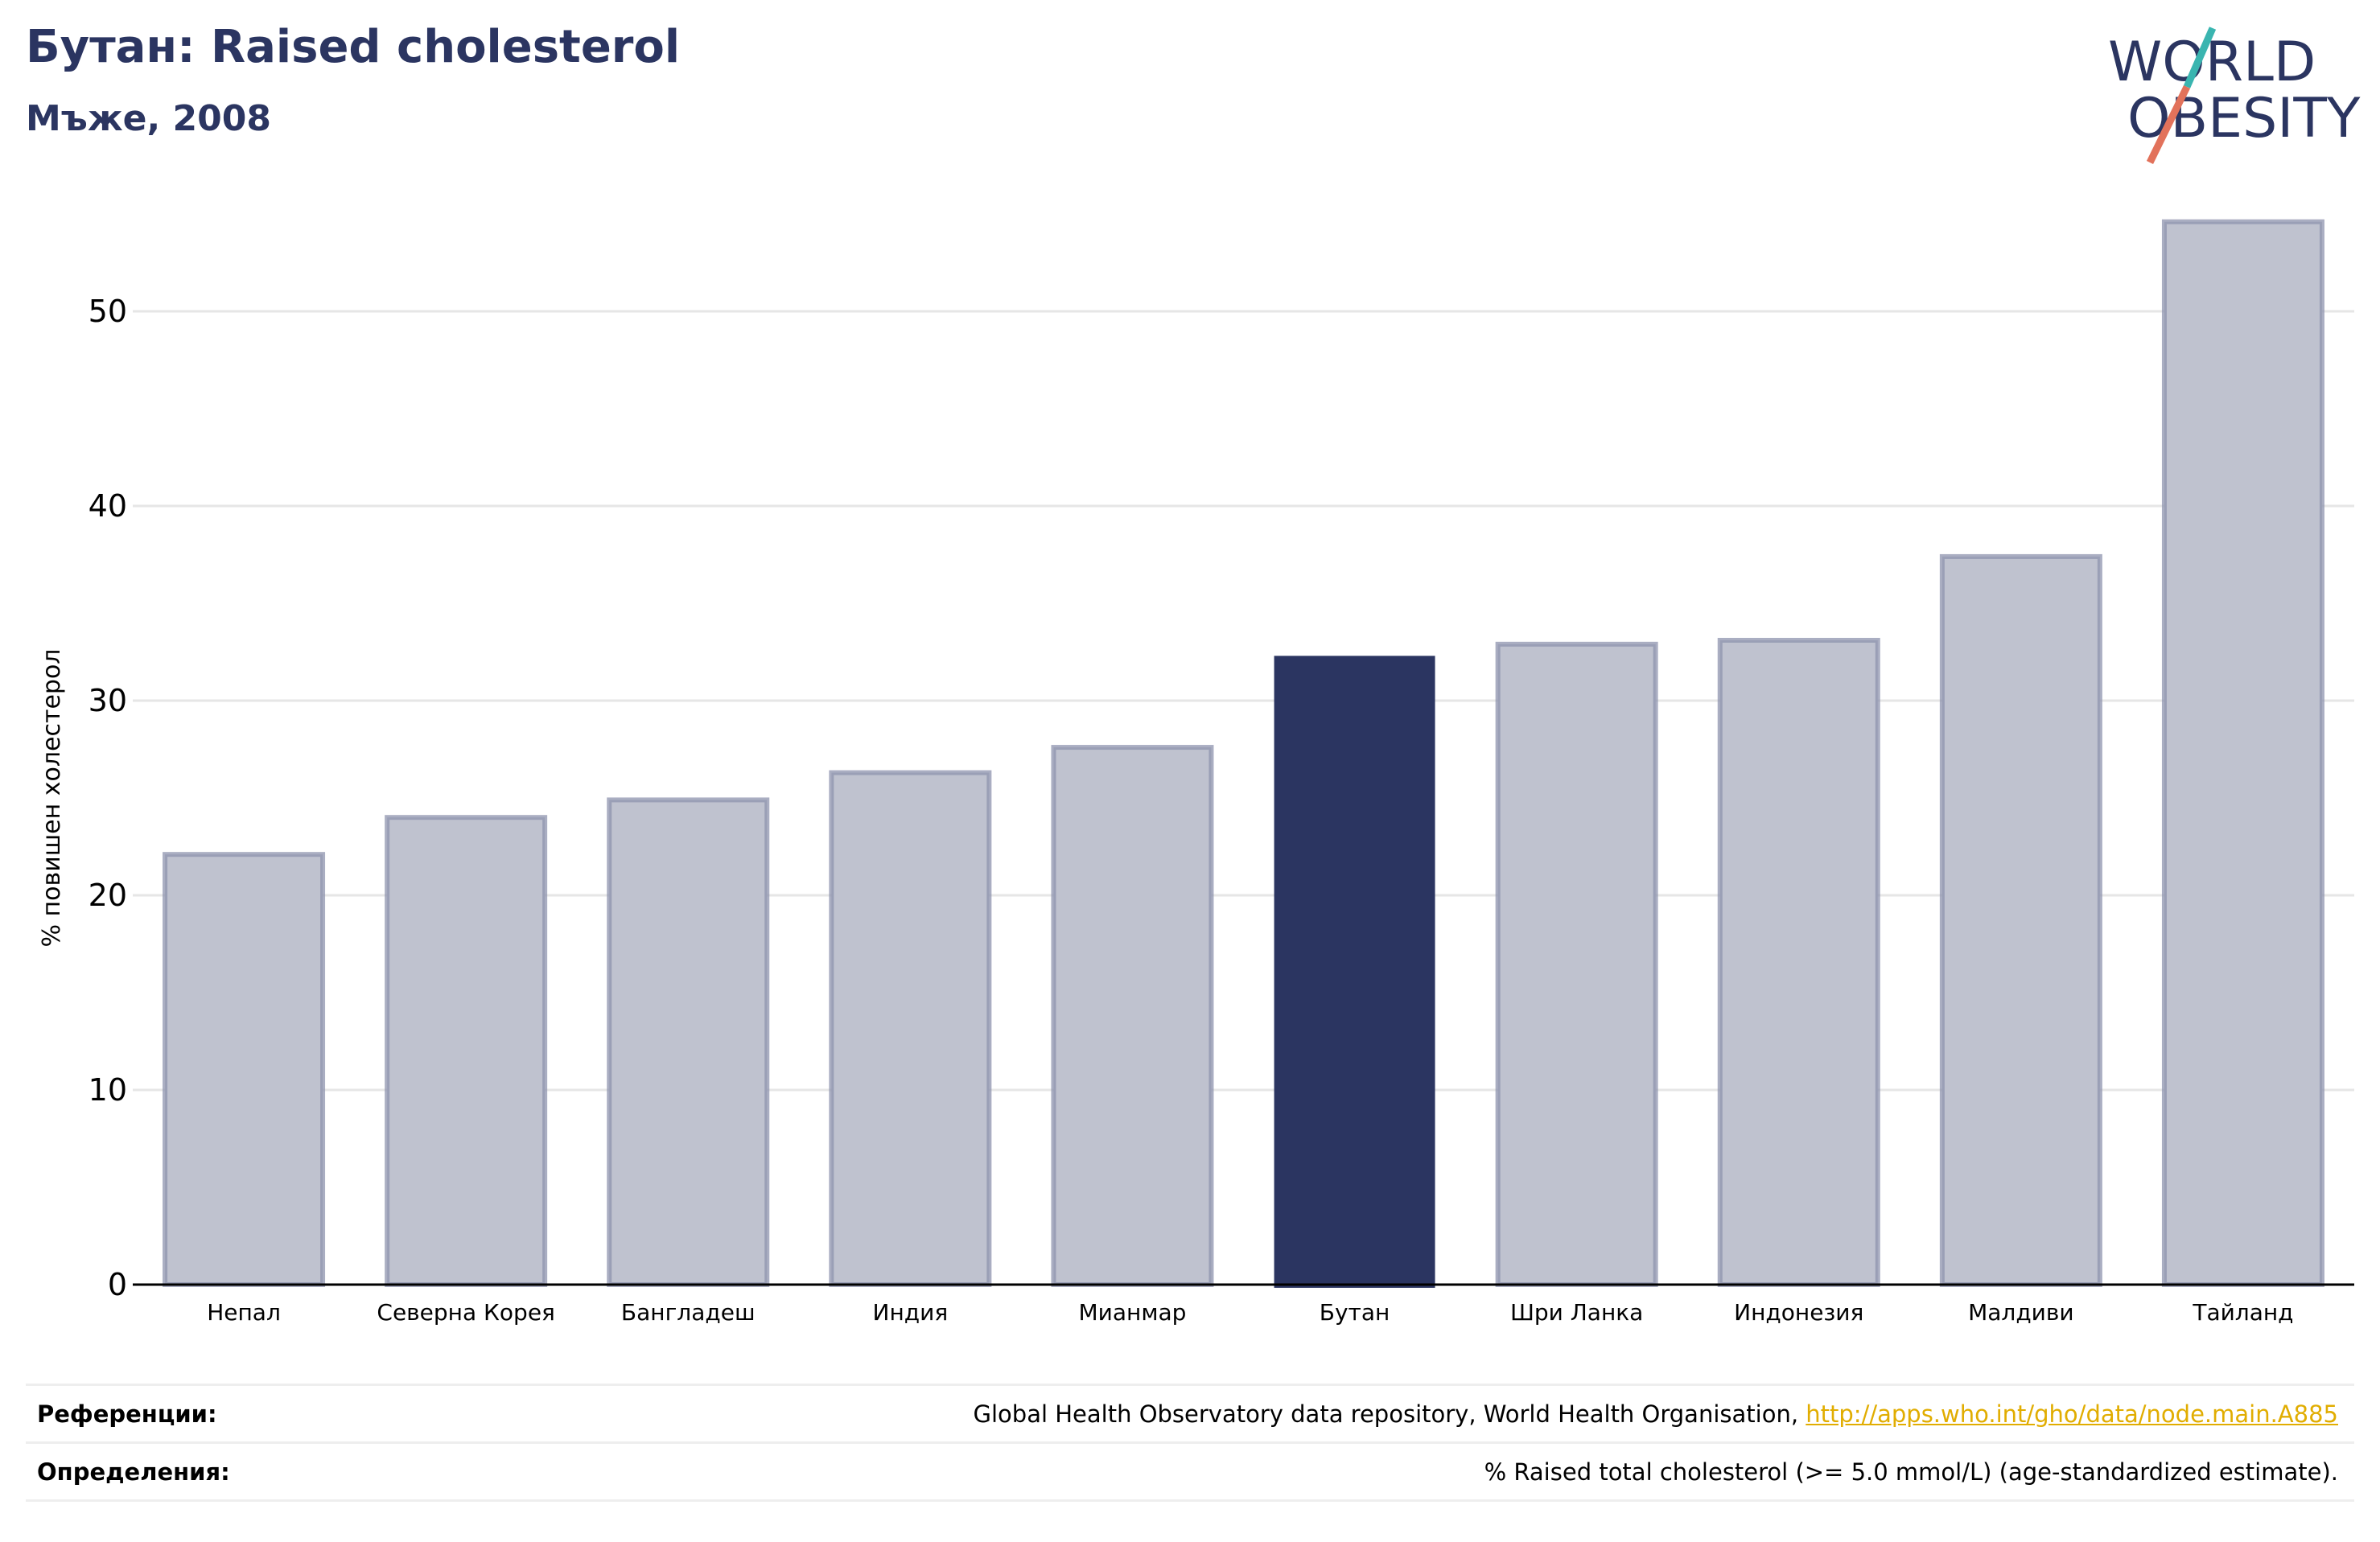  What do you see at coordinates (108, 506) in the screenshot?
I see `y-tick-label: 40` at bounding box center [108, 506].